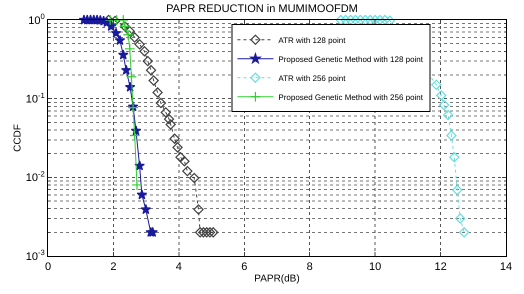  Describe the element at coordinates (35, 177) in the screenshot. I see `y-tick-label: 10$^{-2}$` at that location.